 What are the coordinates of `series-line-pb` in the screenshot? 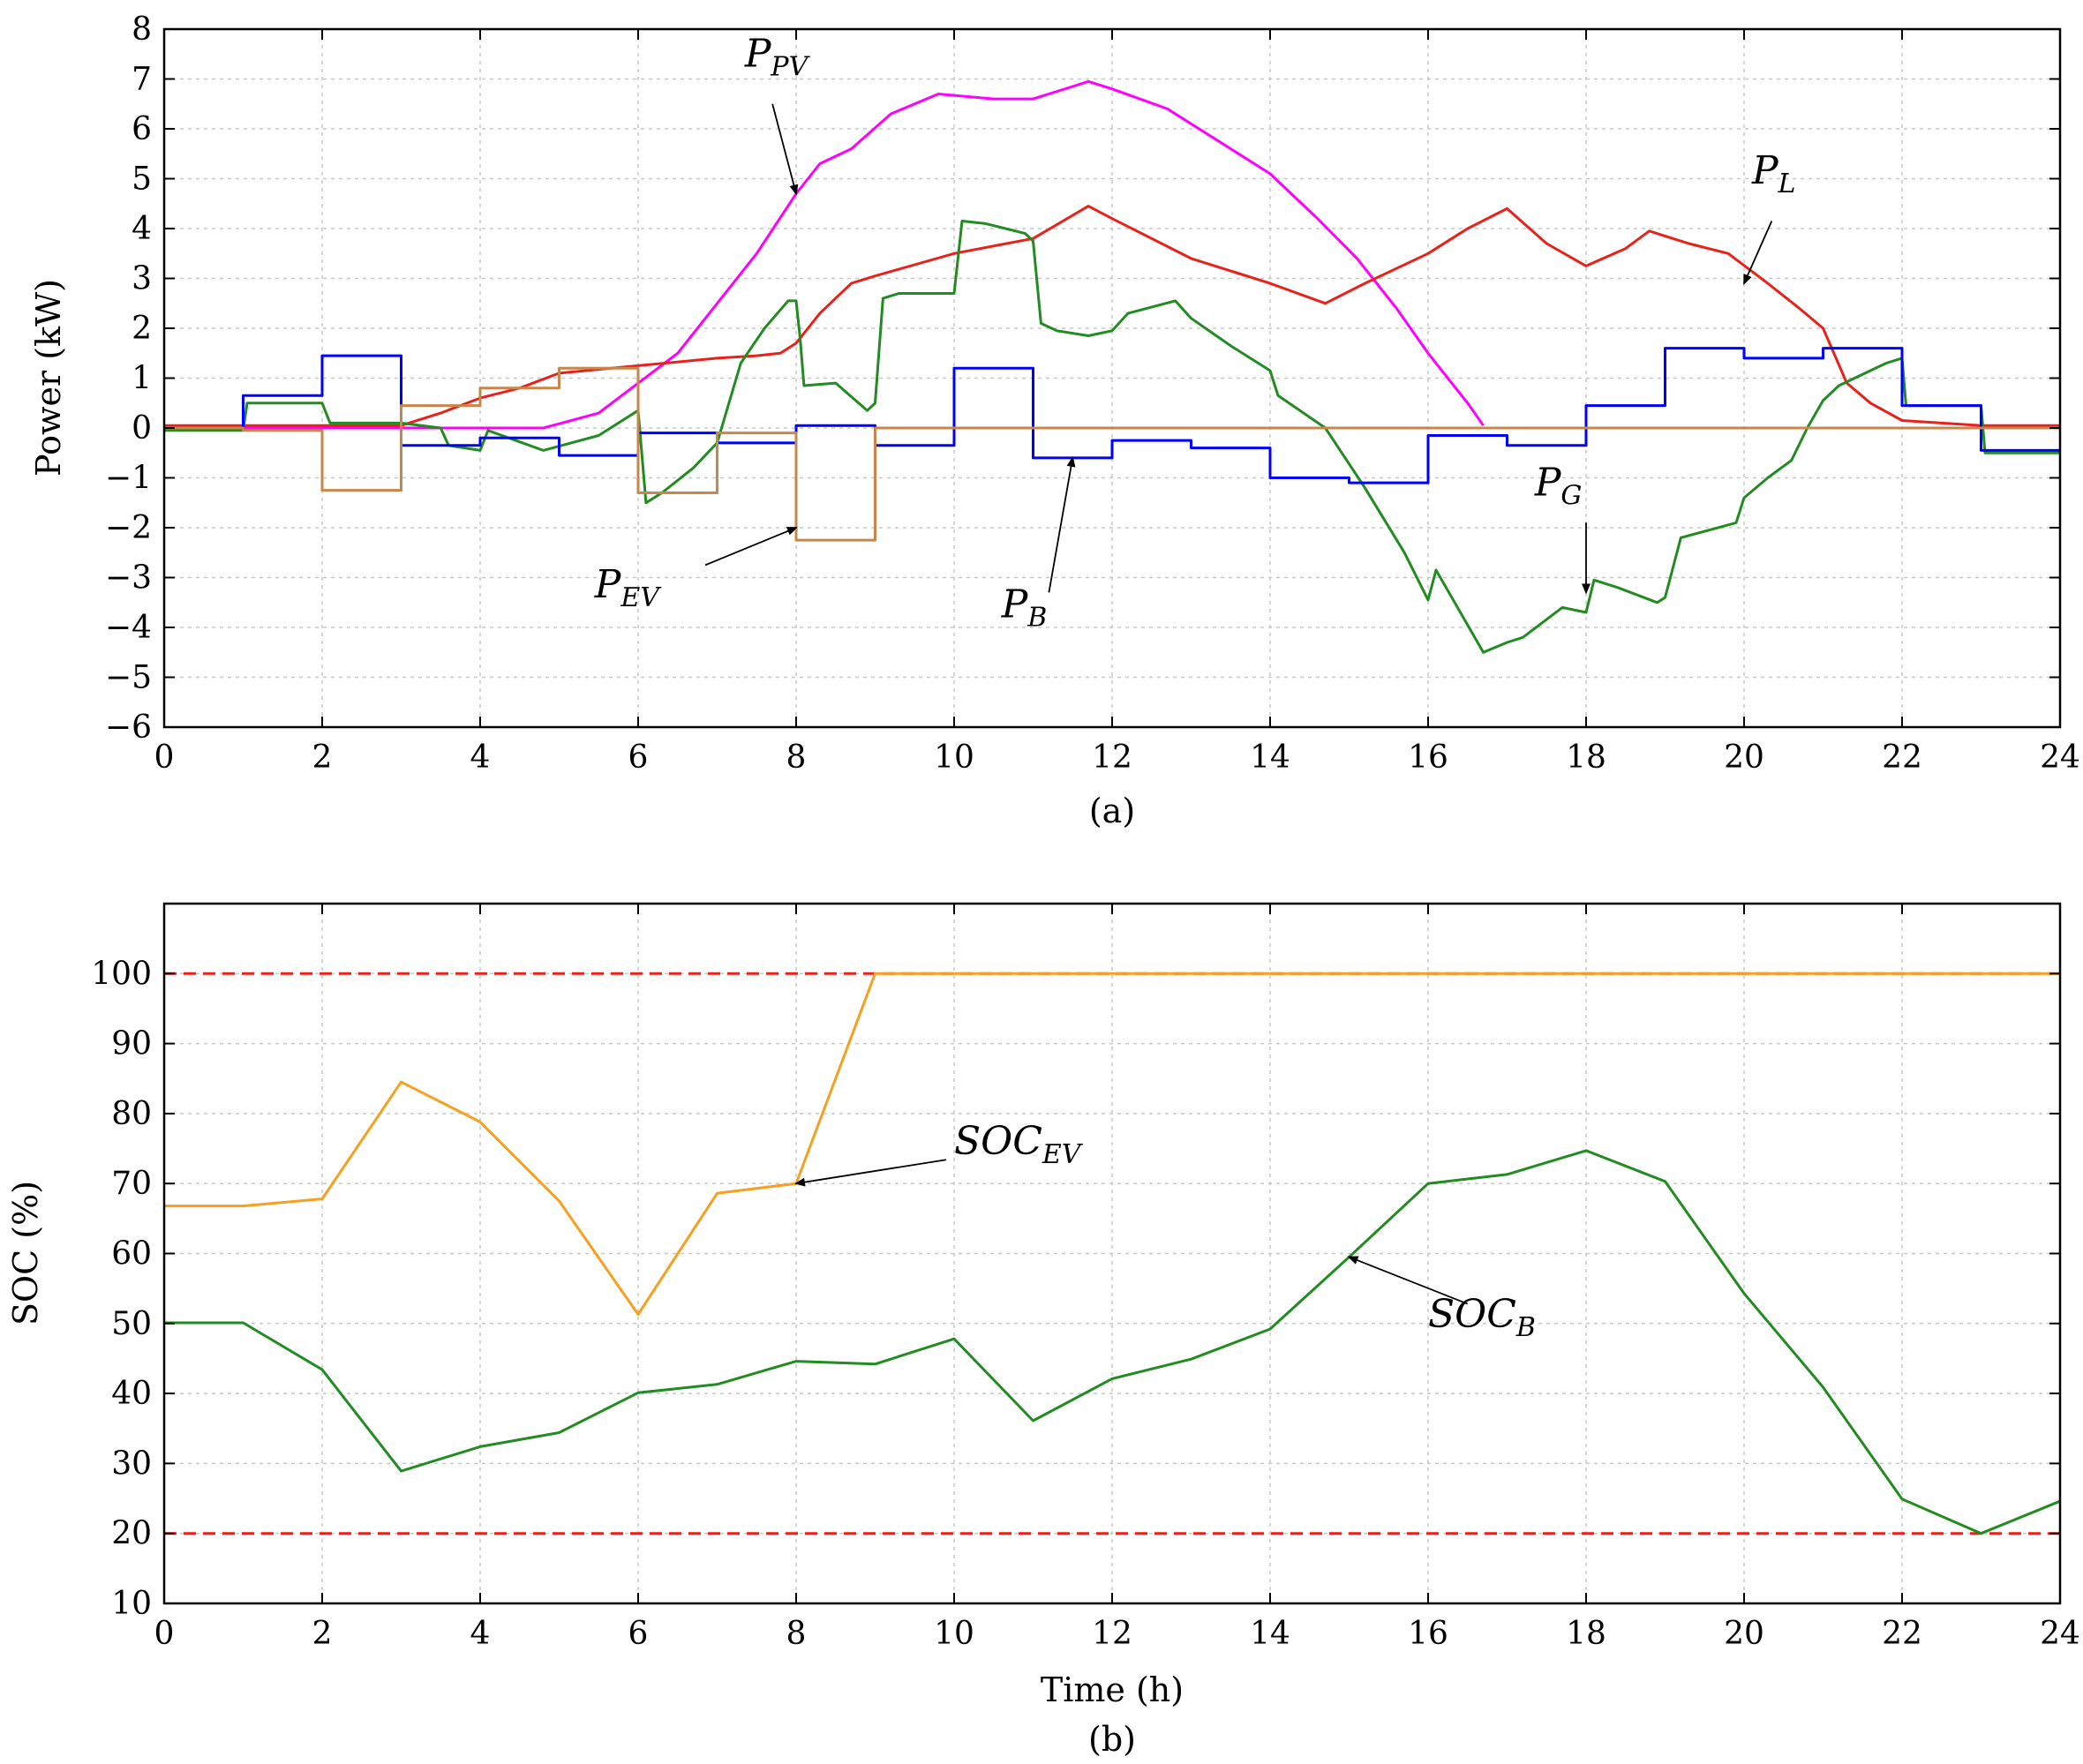 It's located at (1112, 415).